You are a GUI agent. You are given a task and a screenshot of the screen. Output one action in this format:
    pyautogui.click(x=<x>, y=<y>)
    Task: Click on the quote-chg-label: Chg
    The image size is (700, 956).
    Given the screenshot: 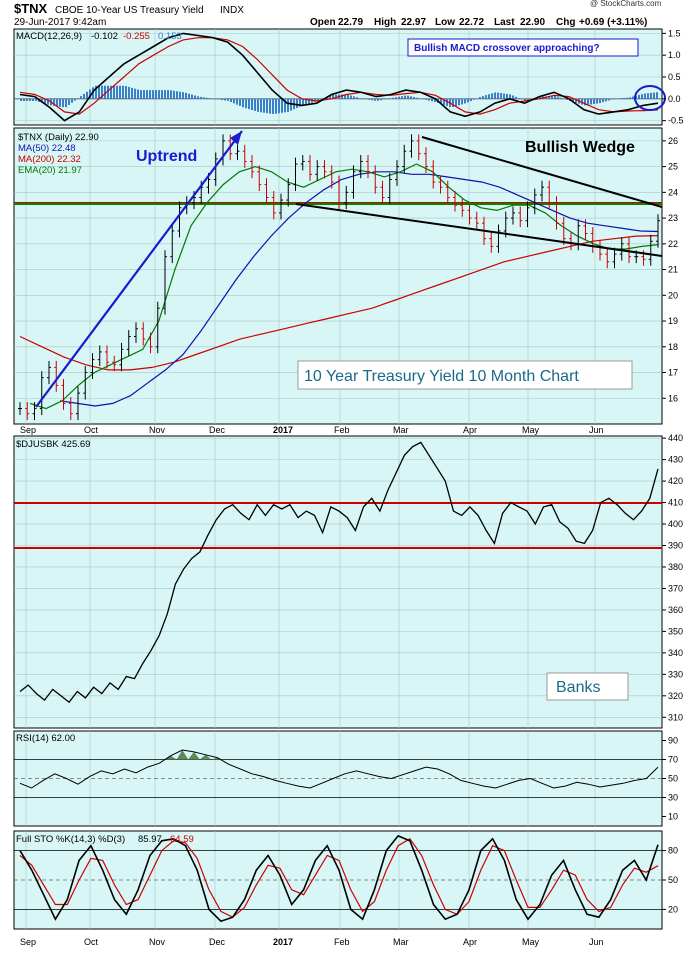 What is the action you would take?
    pyautogui.click(x=565, y=22)
    